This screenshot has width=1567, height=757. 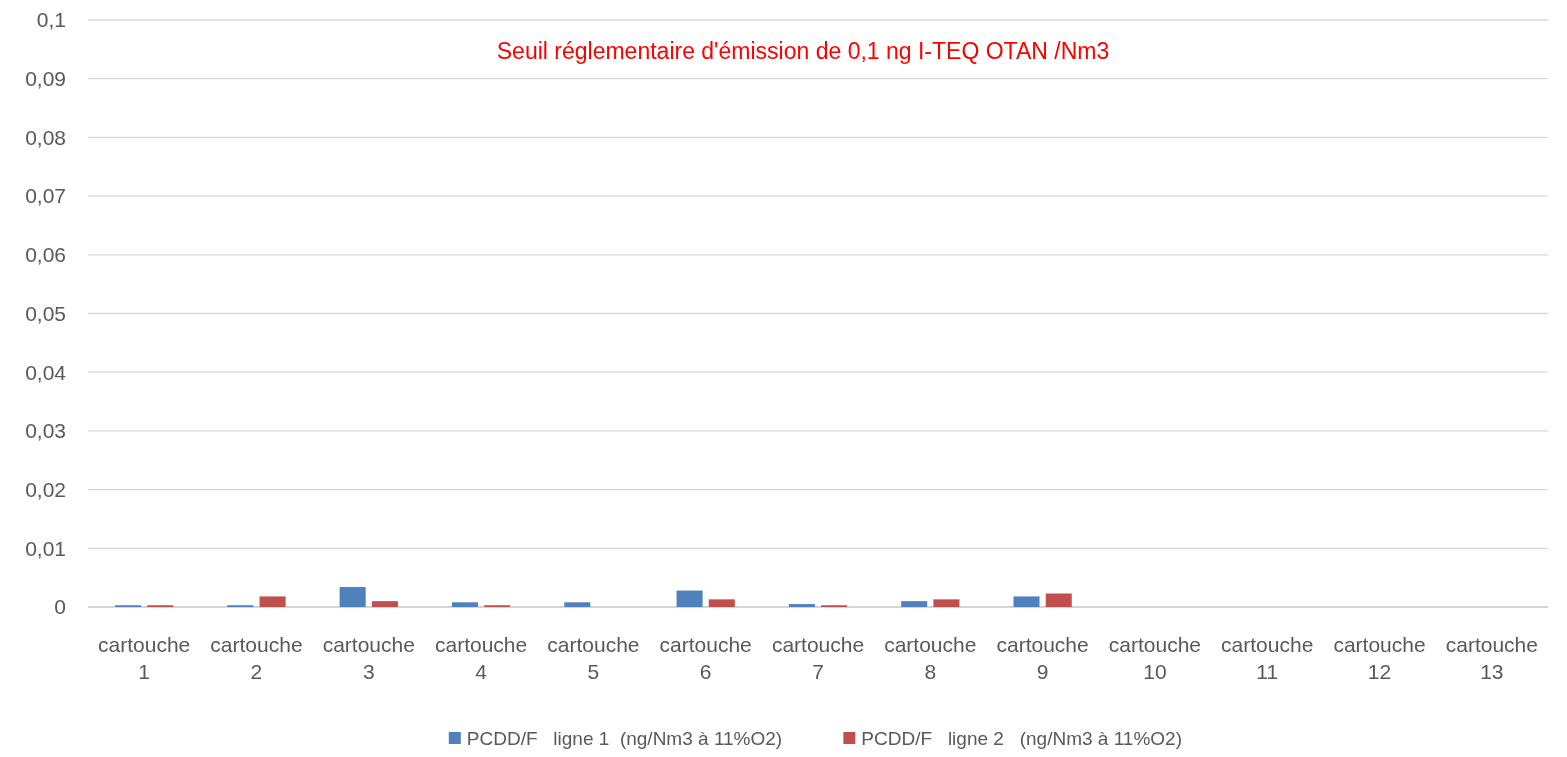 I want to click on y-tick-label: 0,02, so click(x=45, y=489).